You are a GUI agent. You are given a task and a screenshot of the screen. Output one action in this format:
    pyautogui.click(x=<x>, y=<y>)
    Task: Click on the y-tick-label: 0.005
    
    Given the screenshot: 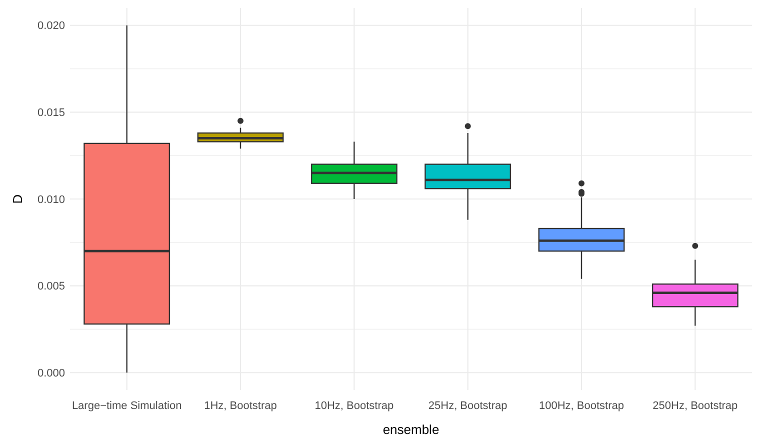 What is the action you would take?
    pyautogui.click(x=51, y=286)
    